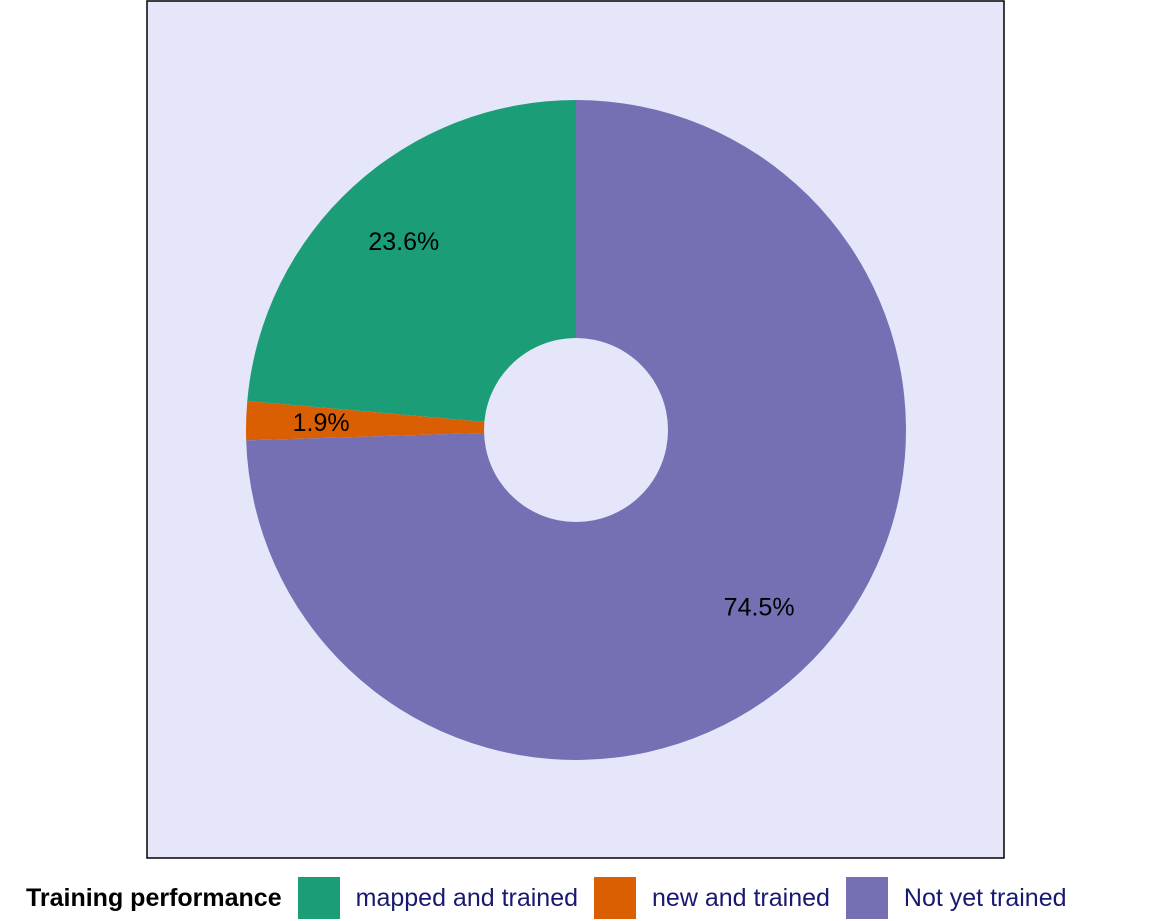 Image resolution: width=1152 pixels, height=921 pixels. I want to click on legend-swatch-mapped-and-trained, so click(318, 898).